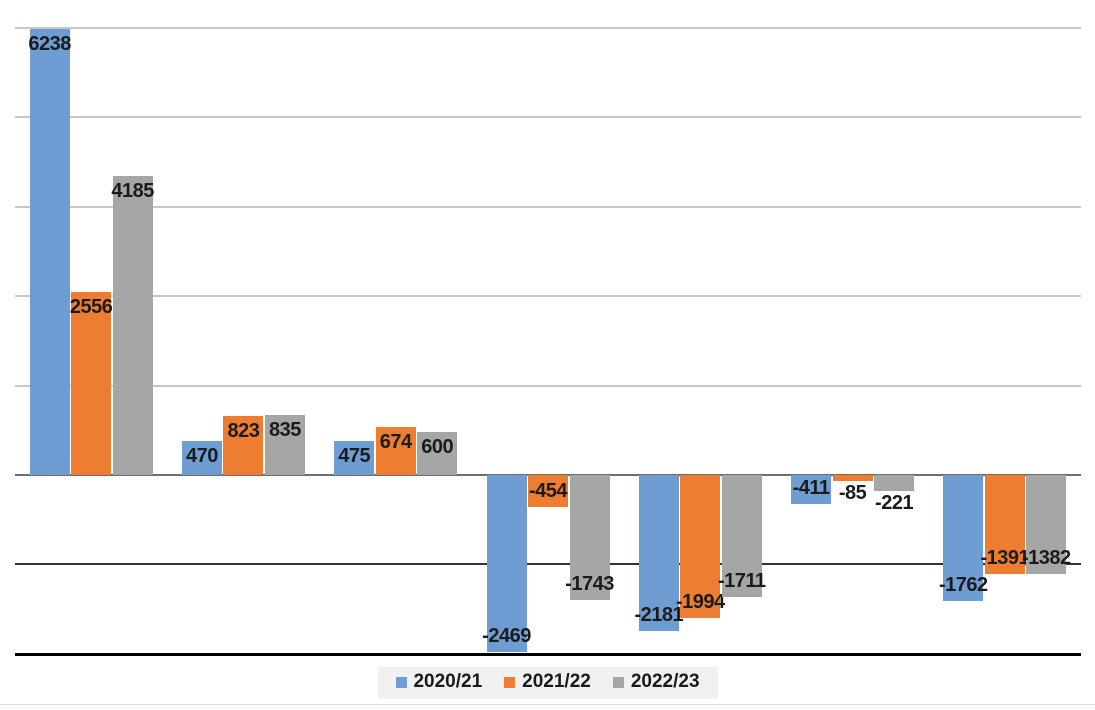 The height and width of the screenshot is (710, 1095). What do you see at coordinates (506, 635) in the screenshot?
I see `data-label: -2469` at bounding box center [506, 635].